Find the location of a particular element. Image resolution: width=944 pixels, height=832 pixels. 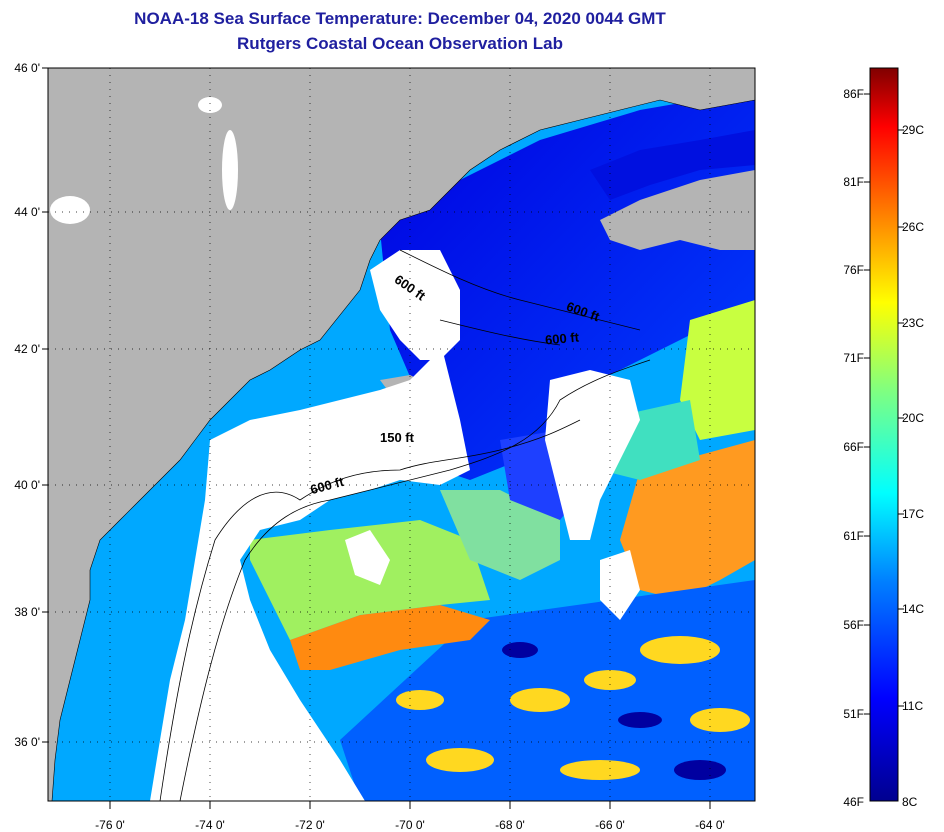

contour-label-150ft: 150 ft is located at coordinates (397, 437).